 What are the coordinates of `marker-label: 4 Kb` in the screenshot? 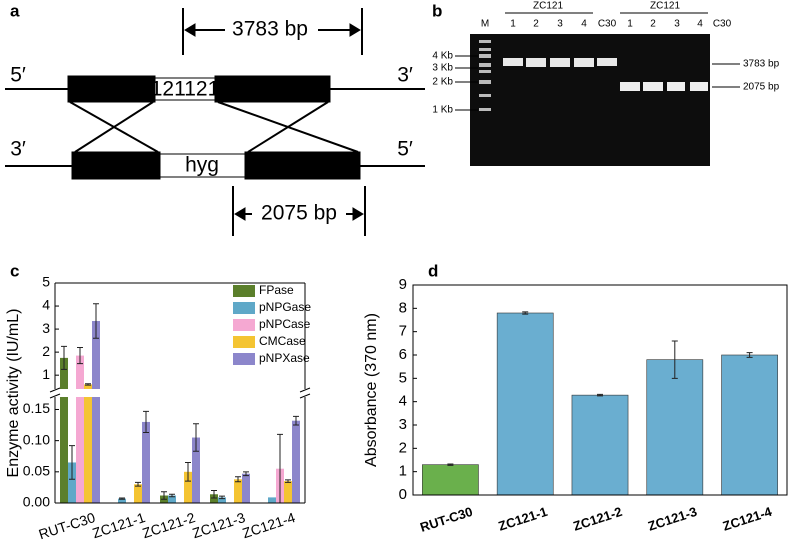 It's located at (442, 56).